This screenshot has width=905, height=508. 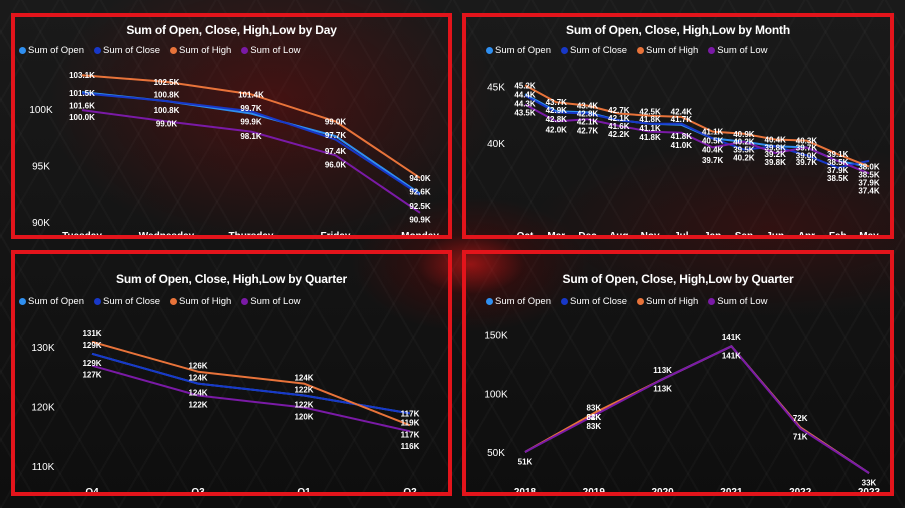 What do you see at coordinates (420, 178) in the screenshot?
I see `data-label: 94.0K` at bounding box center [420, 178].